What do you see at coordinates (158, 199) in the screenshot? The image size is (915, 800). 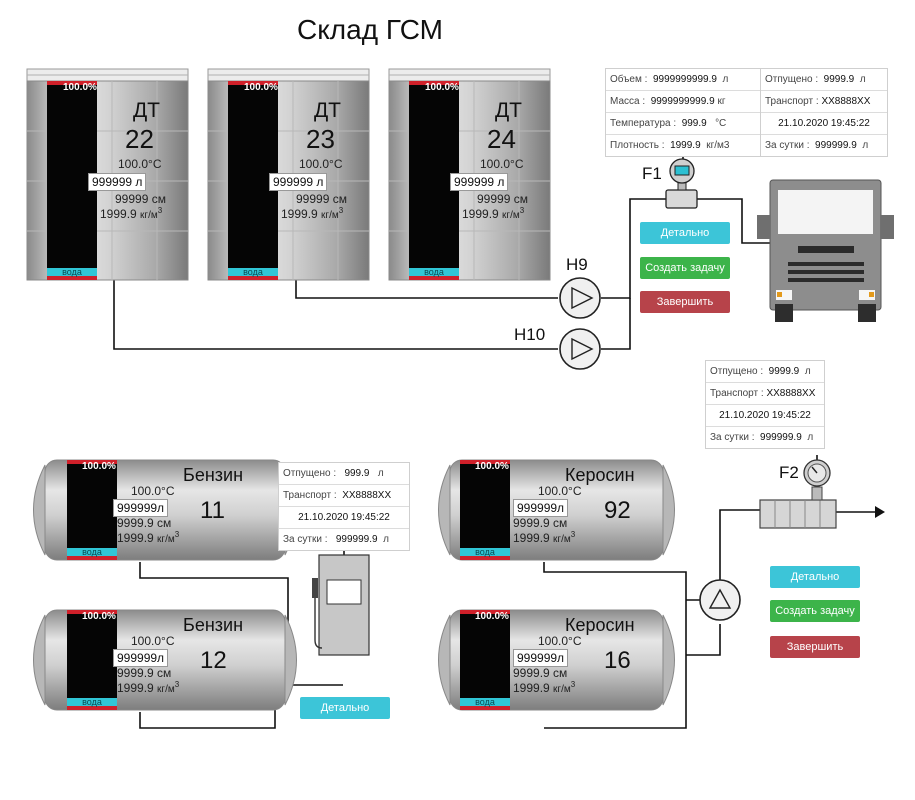 I see `tank-22-level-unit: см` at bounding box center [158, 199].